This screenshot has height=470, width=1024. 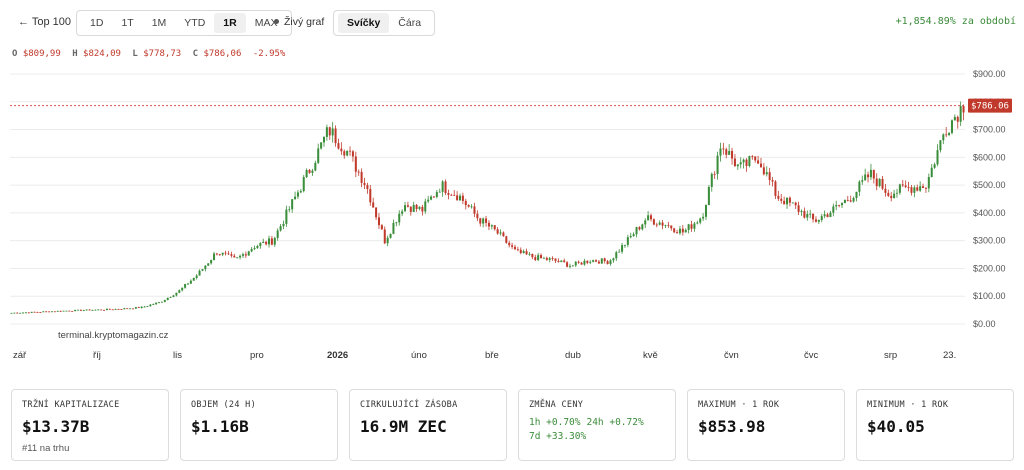 What do you see at coordinates (304, 22) in the screenshot?
I see `live-chart-label: Živý graf` at bounding box center [304, 22].